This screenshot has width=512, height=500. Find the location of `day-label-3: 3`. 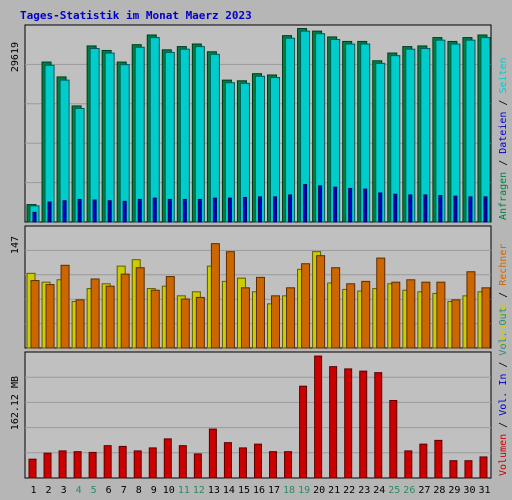

day-label-3: 3 is located at coordinates (64, 490).